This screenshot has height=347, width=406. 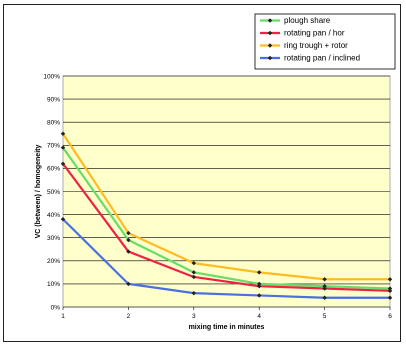 What do you see at coordinates (53, 238) in the screenshot?
I see `y-tick-label: 30%` at bounding box center [53, 238].